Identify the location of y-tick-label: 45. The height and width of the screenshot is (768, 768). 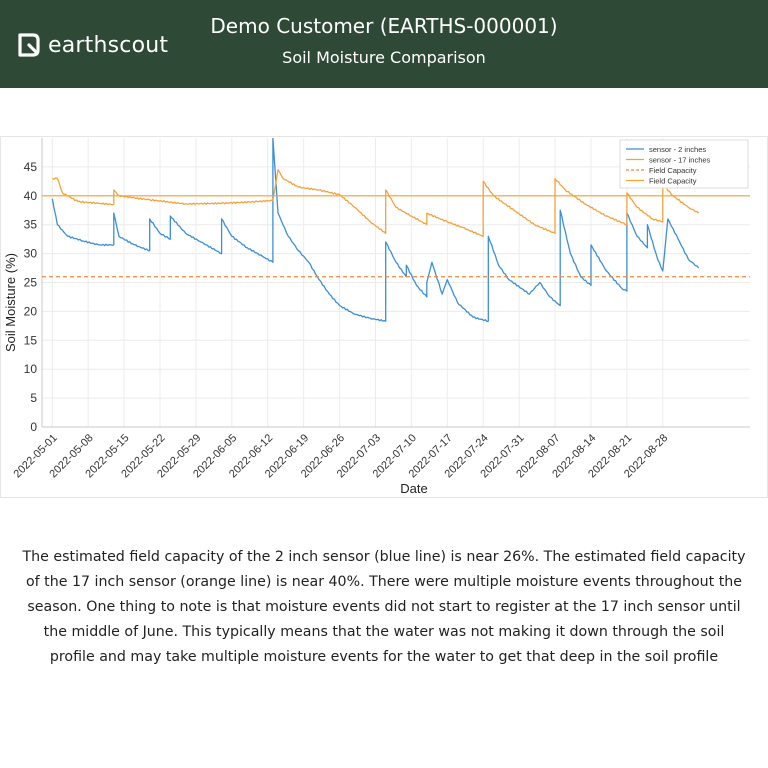
(31, 167).